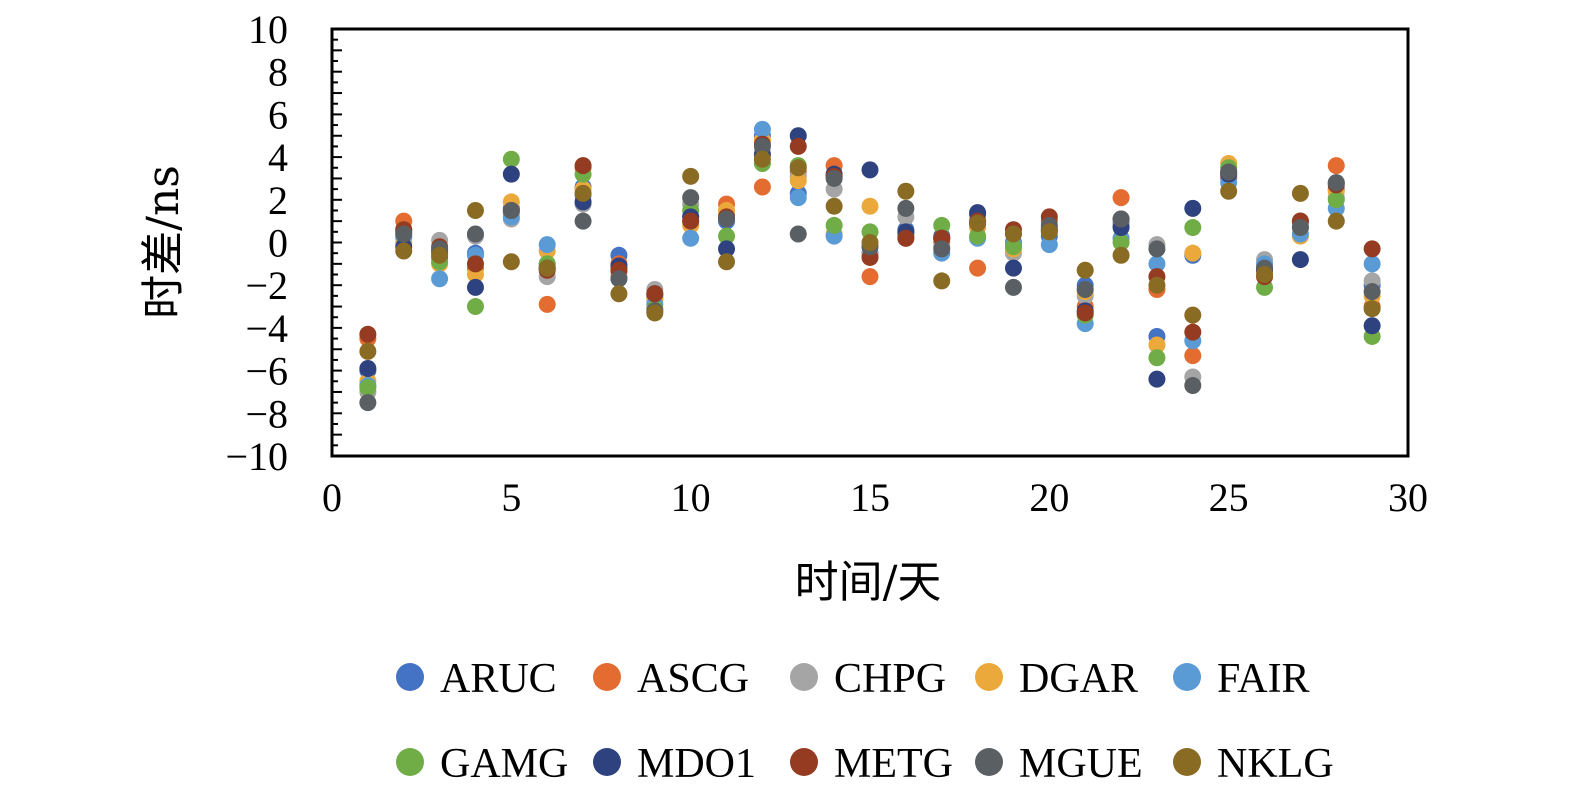  Describe the element at coordinates (1263, 679) in the screenshot. I see `legend-label-fair: FAIR` at that location.